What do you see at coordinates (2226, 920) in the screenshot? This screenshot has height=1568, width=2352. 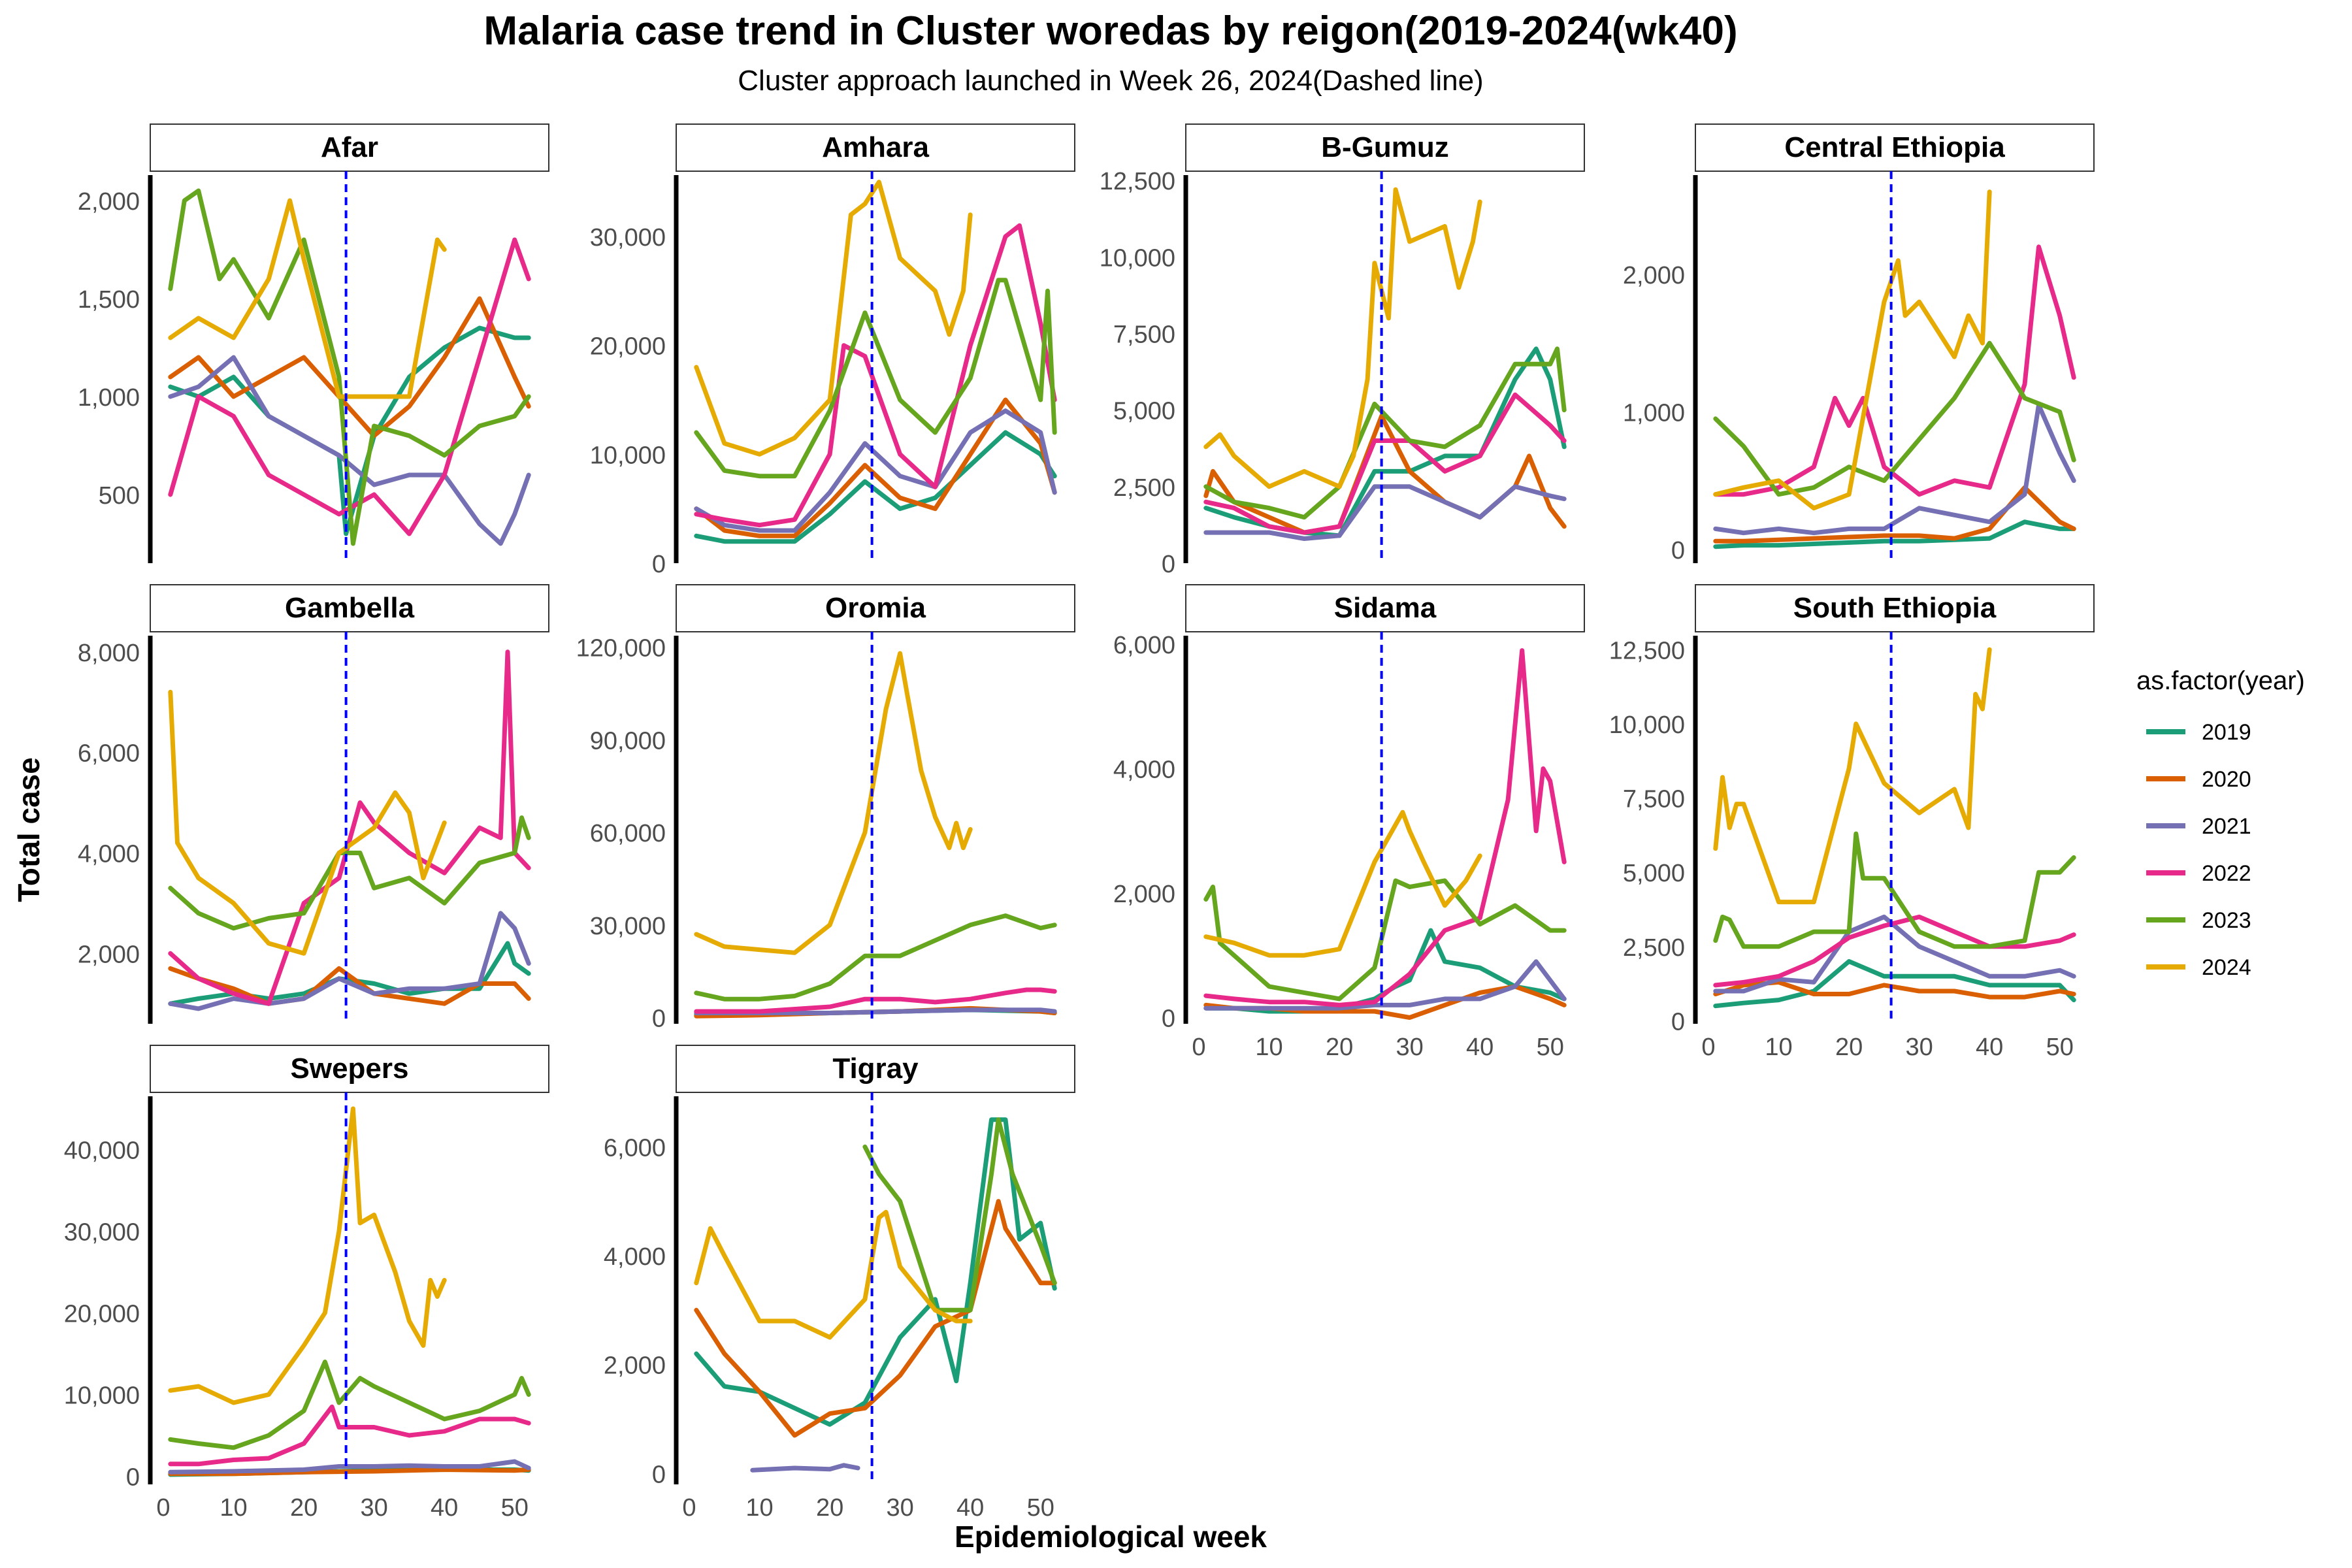 I see `legend-label-2023: 2023` at bounding box center [2226, 920].